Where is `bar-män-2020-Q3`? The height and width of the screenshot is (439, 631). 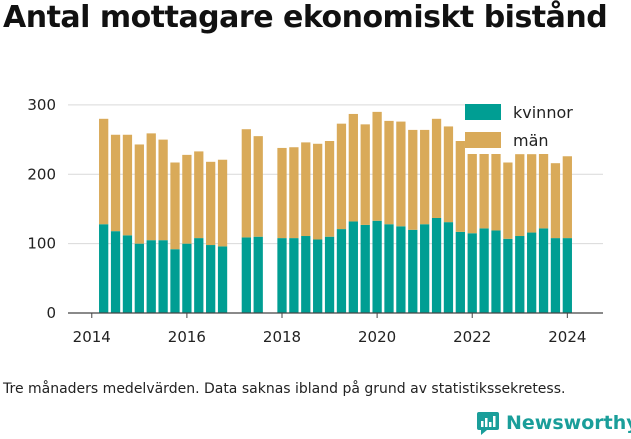 bar-män-2020-Q3 is located at coordinates (401, 174).